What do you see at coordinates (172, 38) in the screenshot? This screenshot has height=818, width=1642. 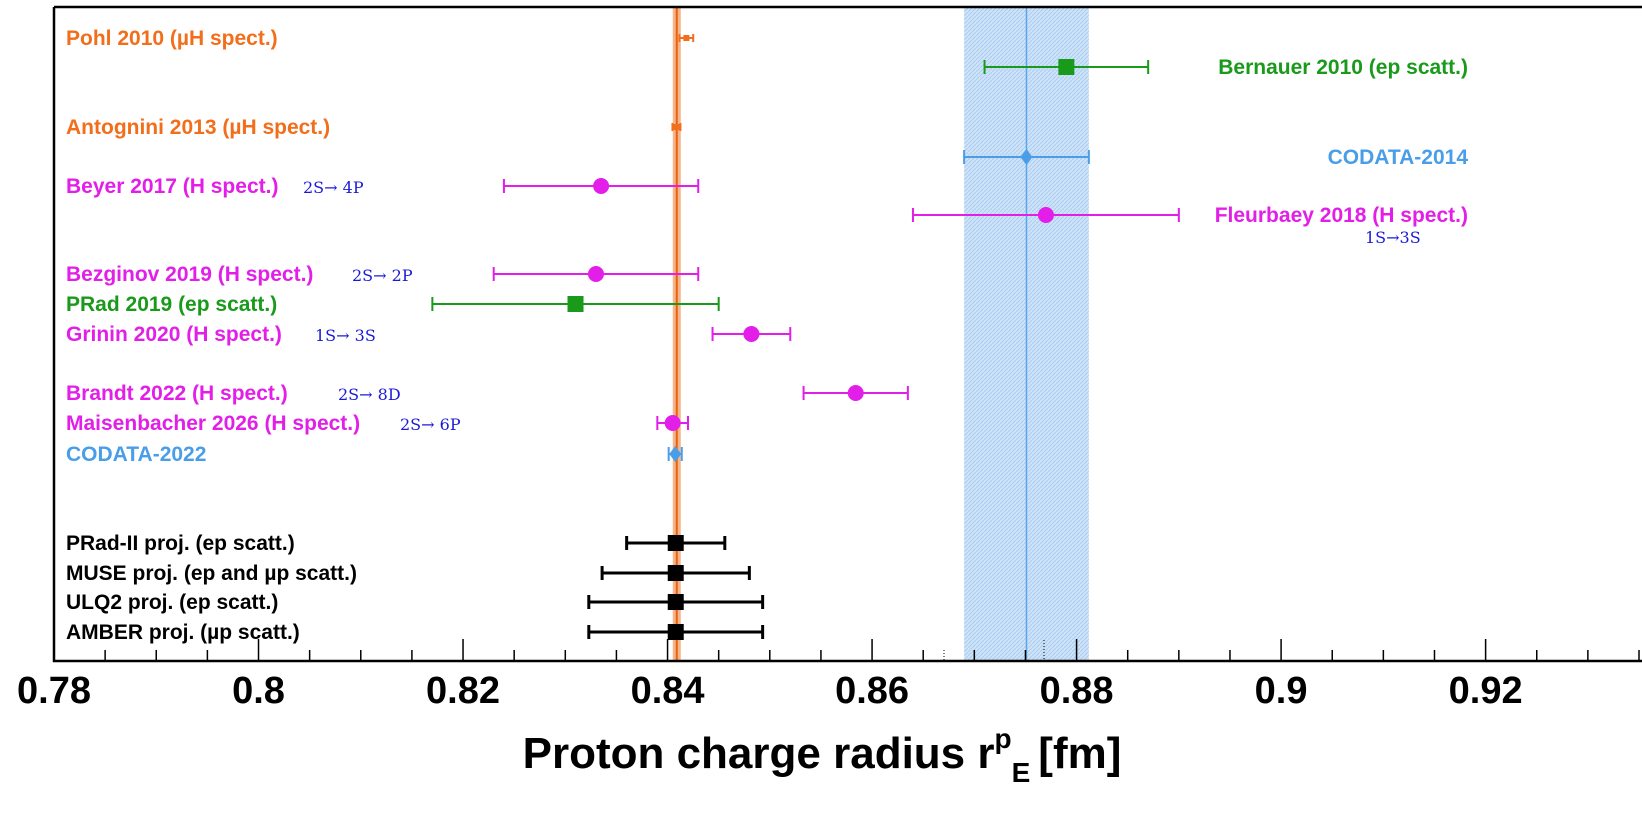 I see `series-label: Pohl 2010 (µH spect.)` at bounding box center [172, 38].